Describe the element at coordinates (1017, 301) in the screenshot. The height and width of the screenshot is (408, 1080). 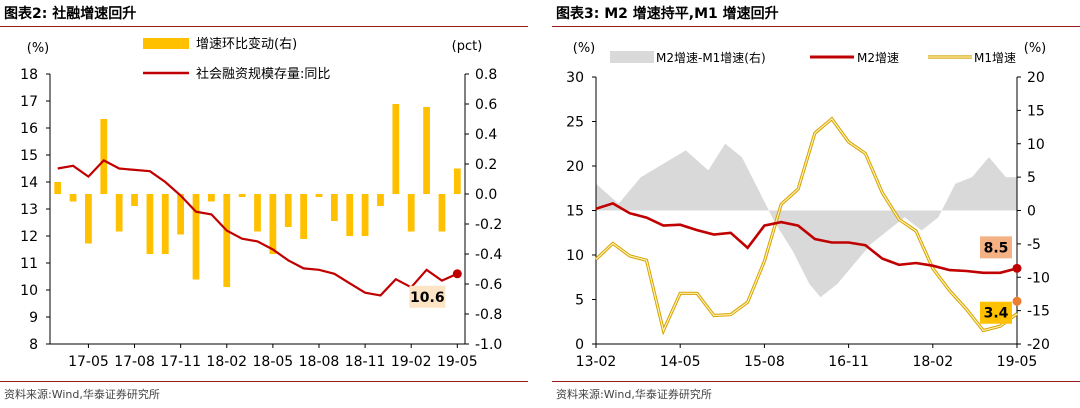
I see `point-m1-end` at that location.